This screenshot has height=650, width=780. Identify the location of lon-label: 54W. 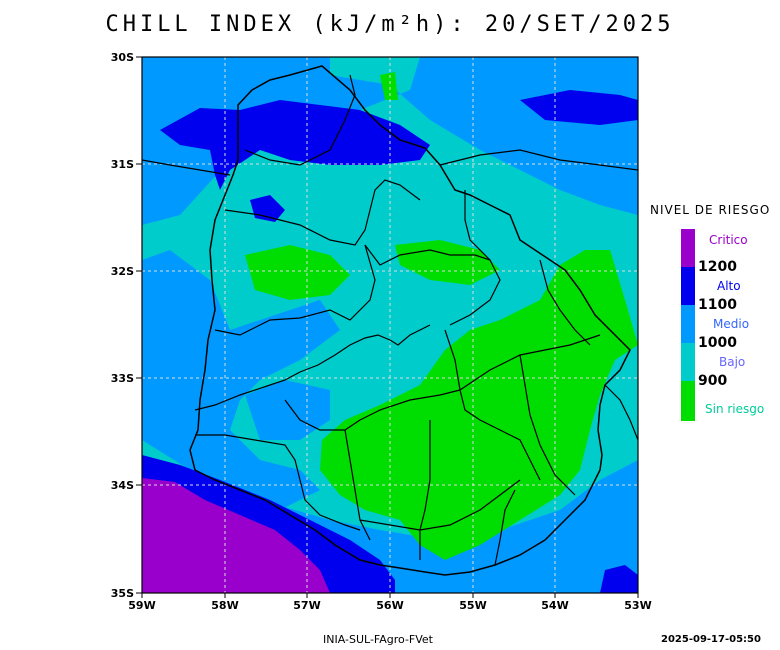
(554, 605).